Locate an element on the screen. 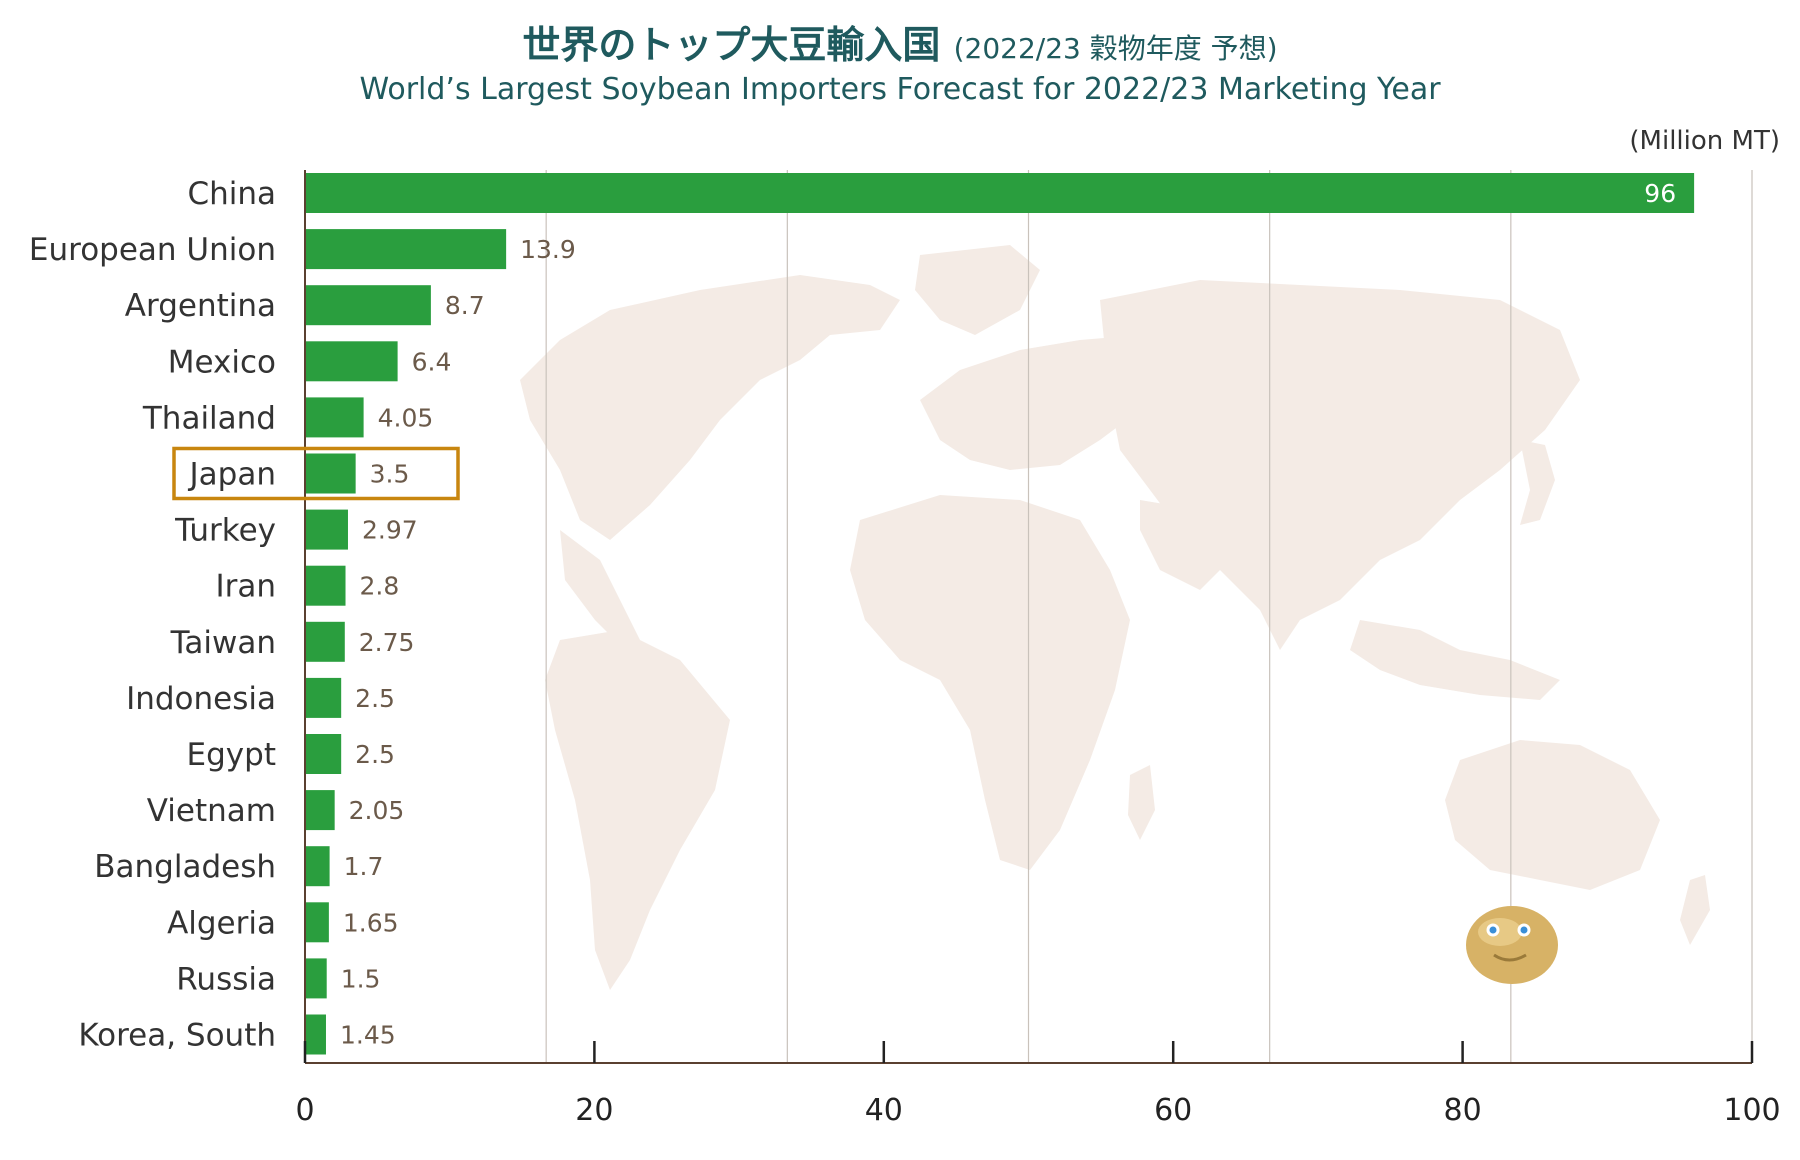 The image size is (1800, 1160). category-label: Iran is located at coordinates (245, 587).